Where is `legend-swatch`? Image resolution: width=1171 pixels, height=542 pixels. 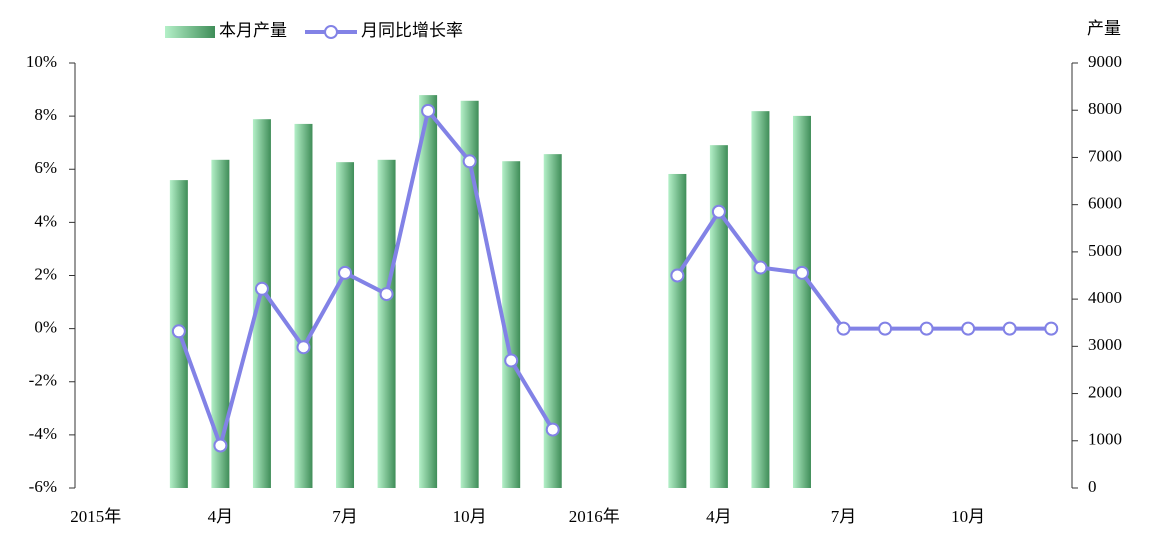 legend-swatch is located at coordinates (190, 32).